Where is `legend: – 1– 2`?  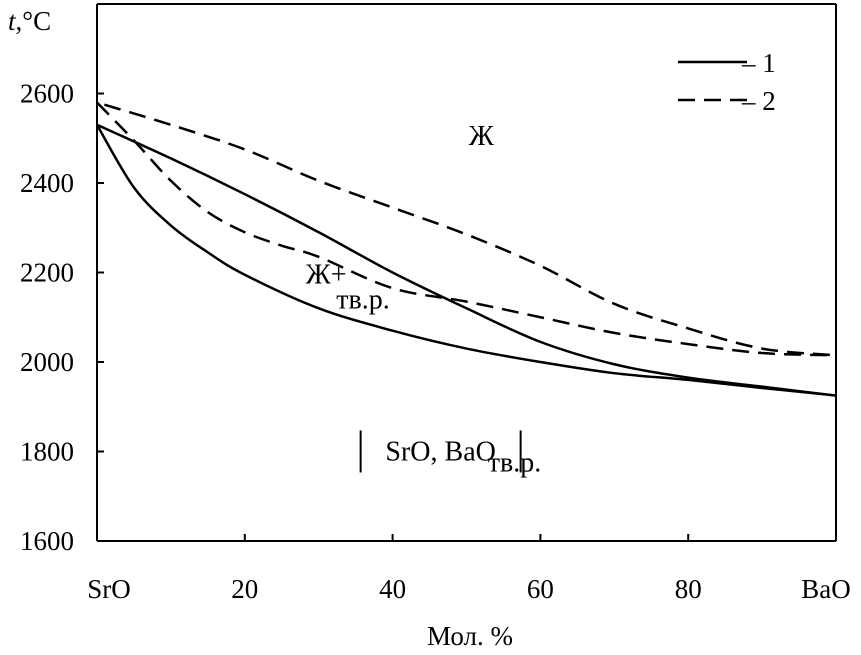
legend: – 1– 2 is located at coordinates (727, 82).